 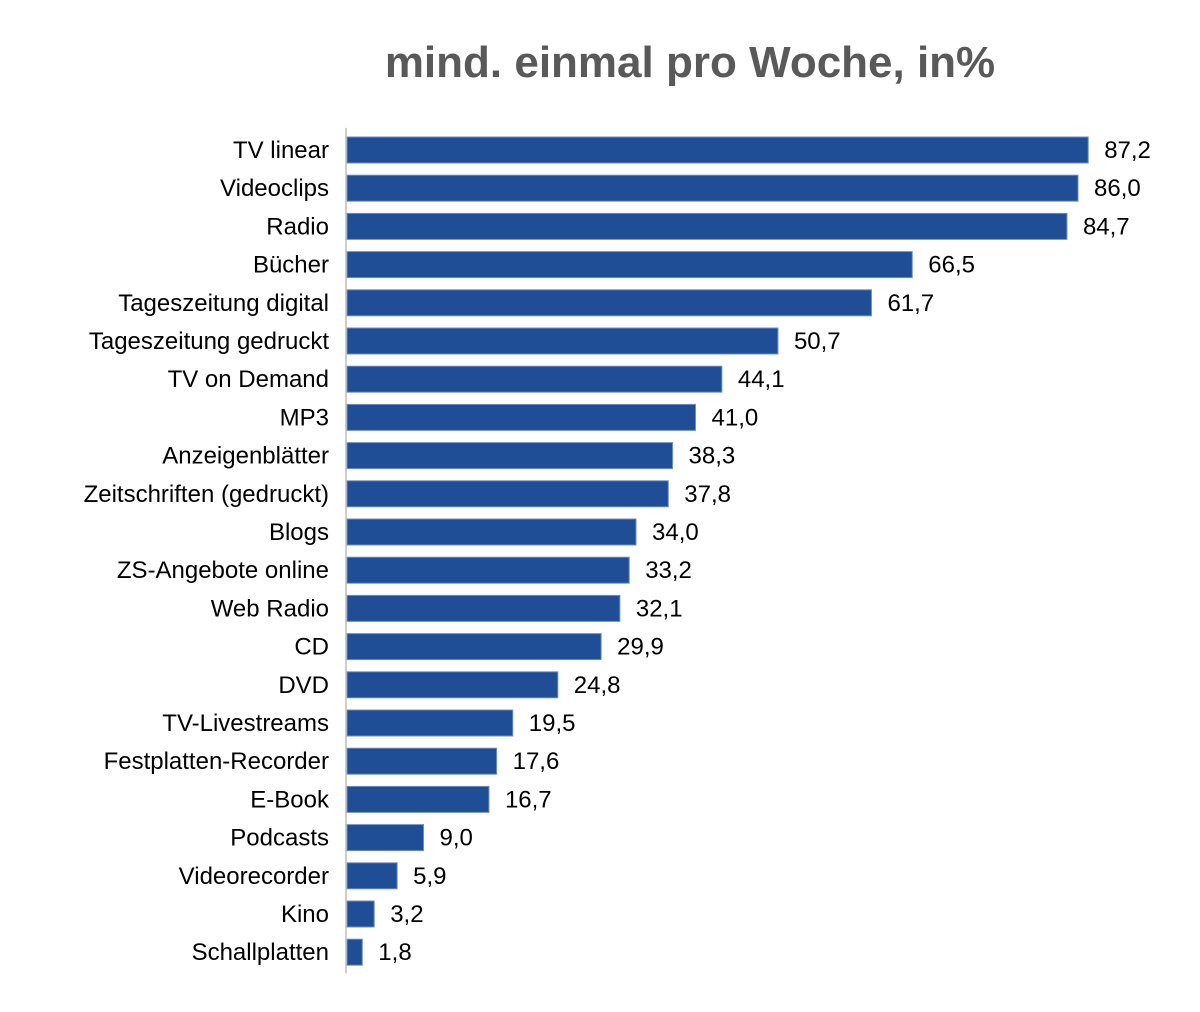 What do you see at coordinates (254, 876) in the screenshot?
I see `category-label: Videorecorder` at bounding box center [254, 876].